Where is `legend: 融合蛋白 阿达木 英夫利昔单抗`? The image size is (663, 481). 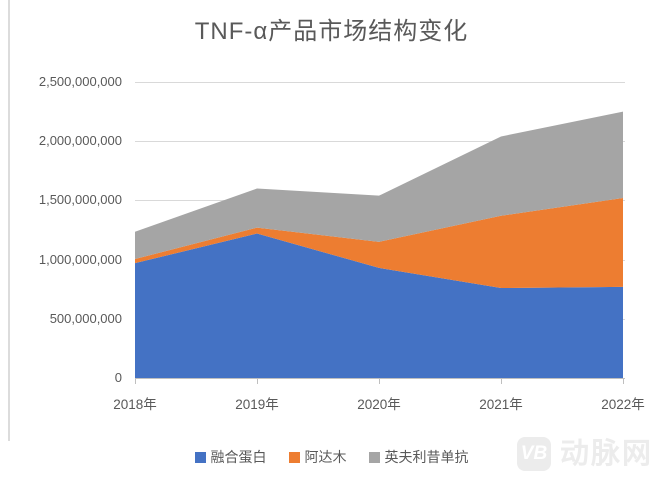 legend: 融合蛋白 阿达木 英夫利昔单抗 is located at coordinates (331, 457).